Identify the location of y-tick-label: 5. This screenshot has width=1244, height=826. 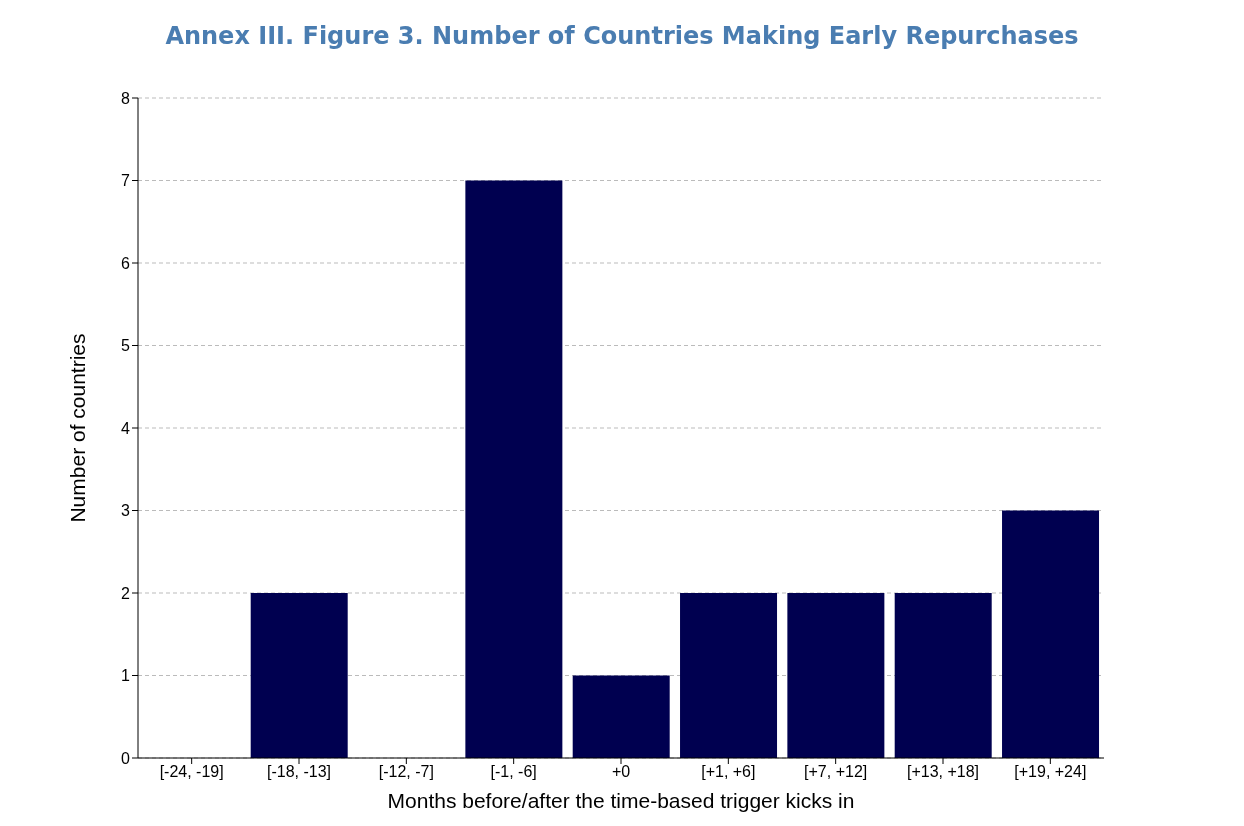
(126, 346).